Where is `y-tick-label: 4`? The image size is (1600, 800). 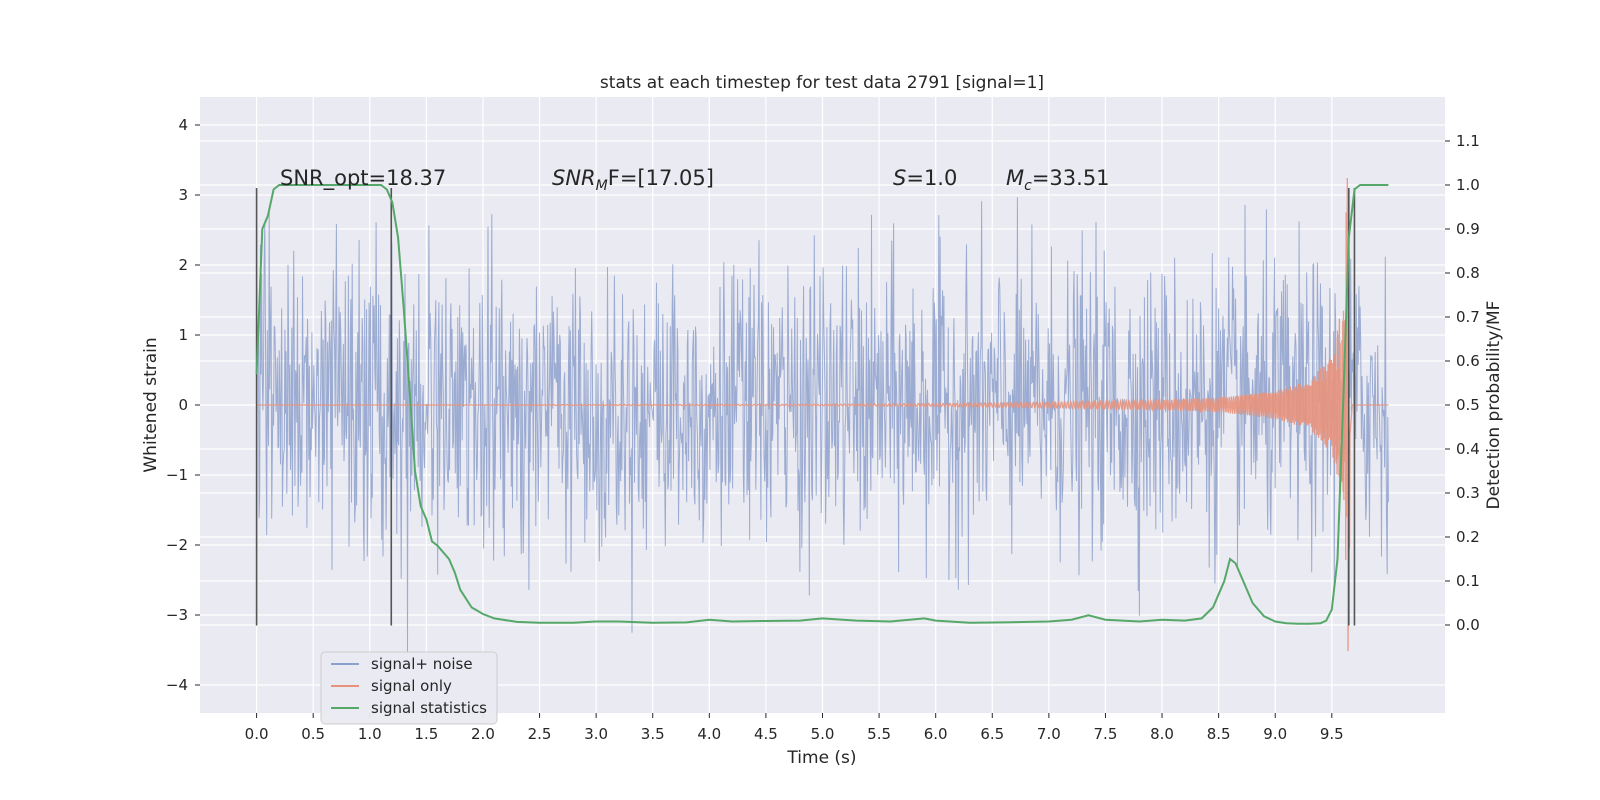
y-tick-label: 4 is located at coordinates (183, 125).